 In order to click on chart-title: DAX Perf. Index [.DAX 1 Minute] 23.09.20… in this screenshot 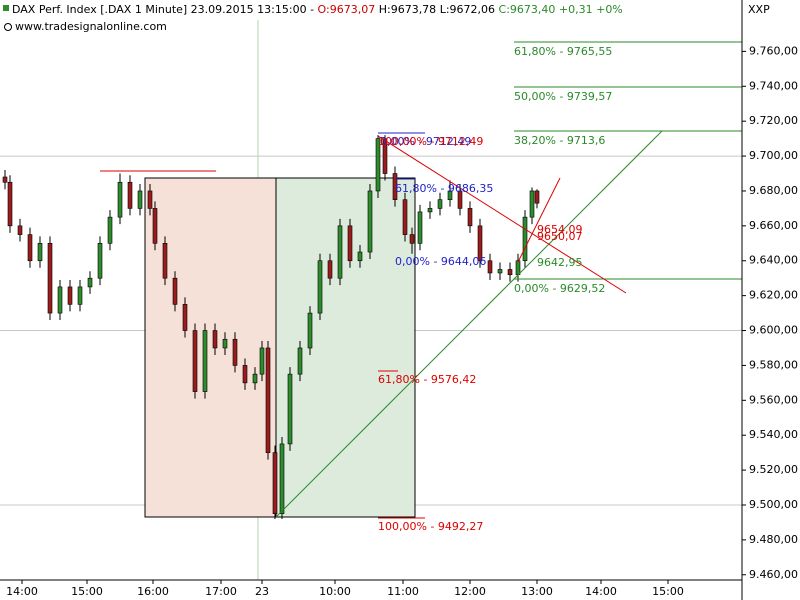, I will do `click(159, 9)`.